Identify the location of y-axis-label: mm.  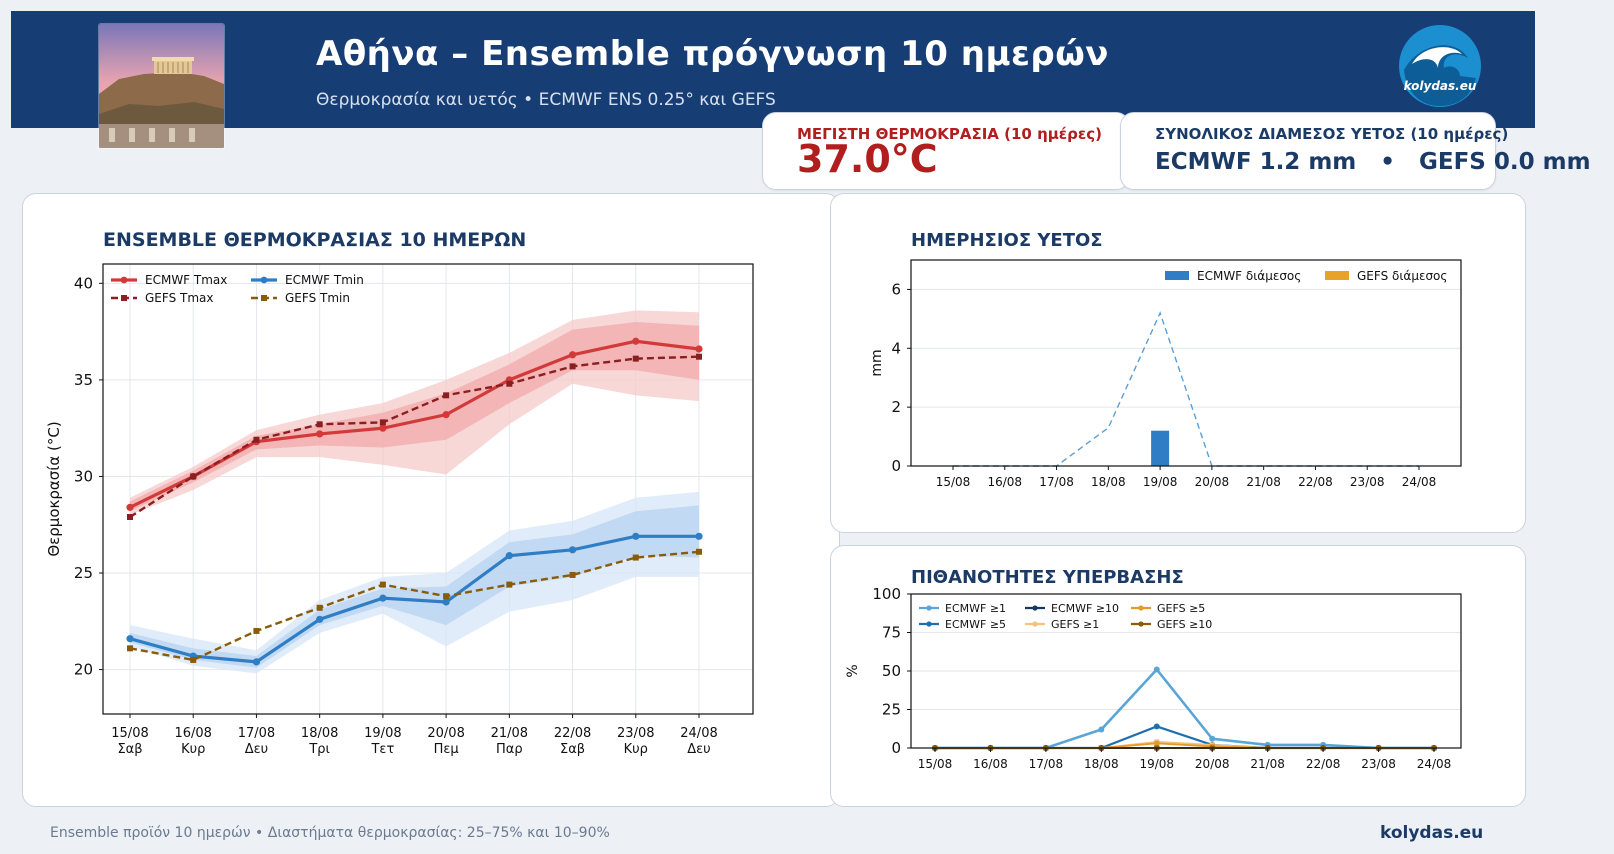
(877, 362).